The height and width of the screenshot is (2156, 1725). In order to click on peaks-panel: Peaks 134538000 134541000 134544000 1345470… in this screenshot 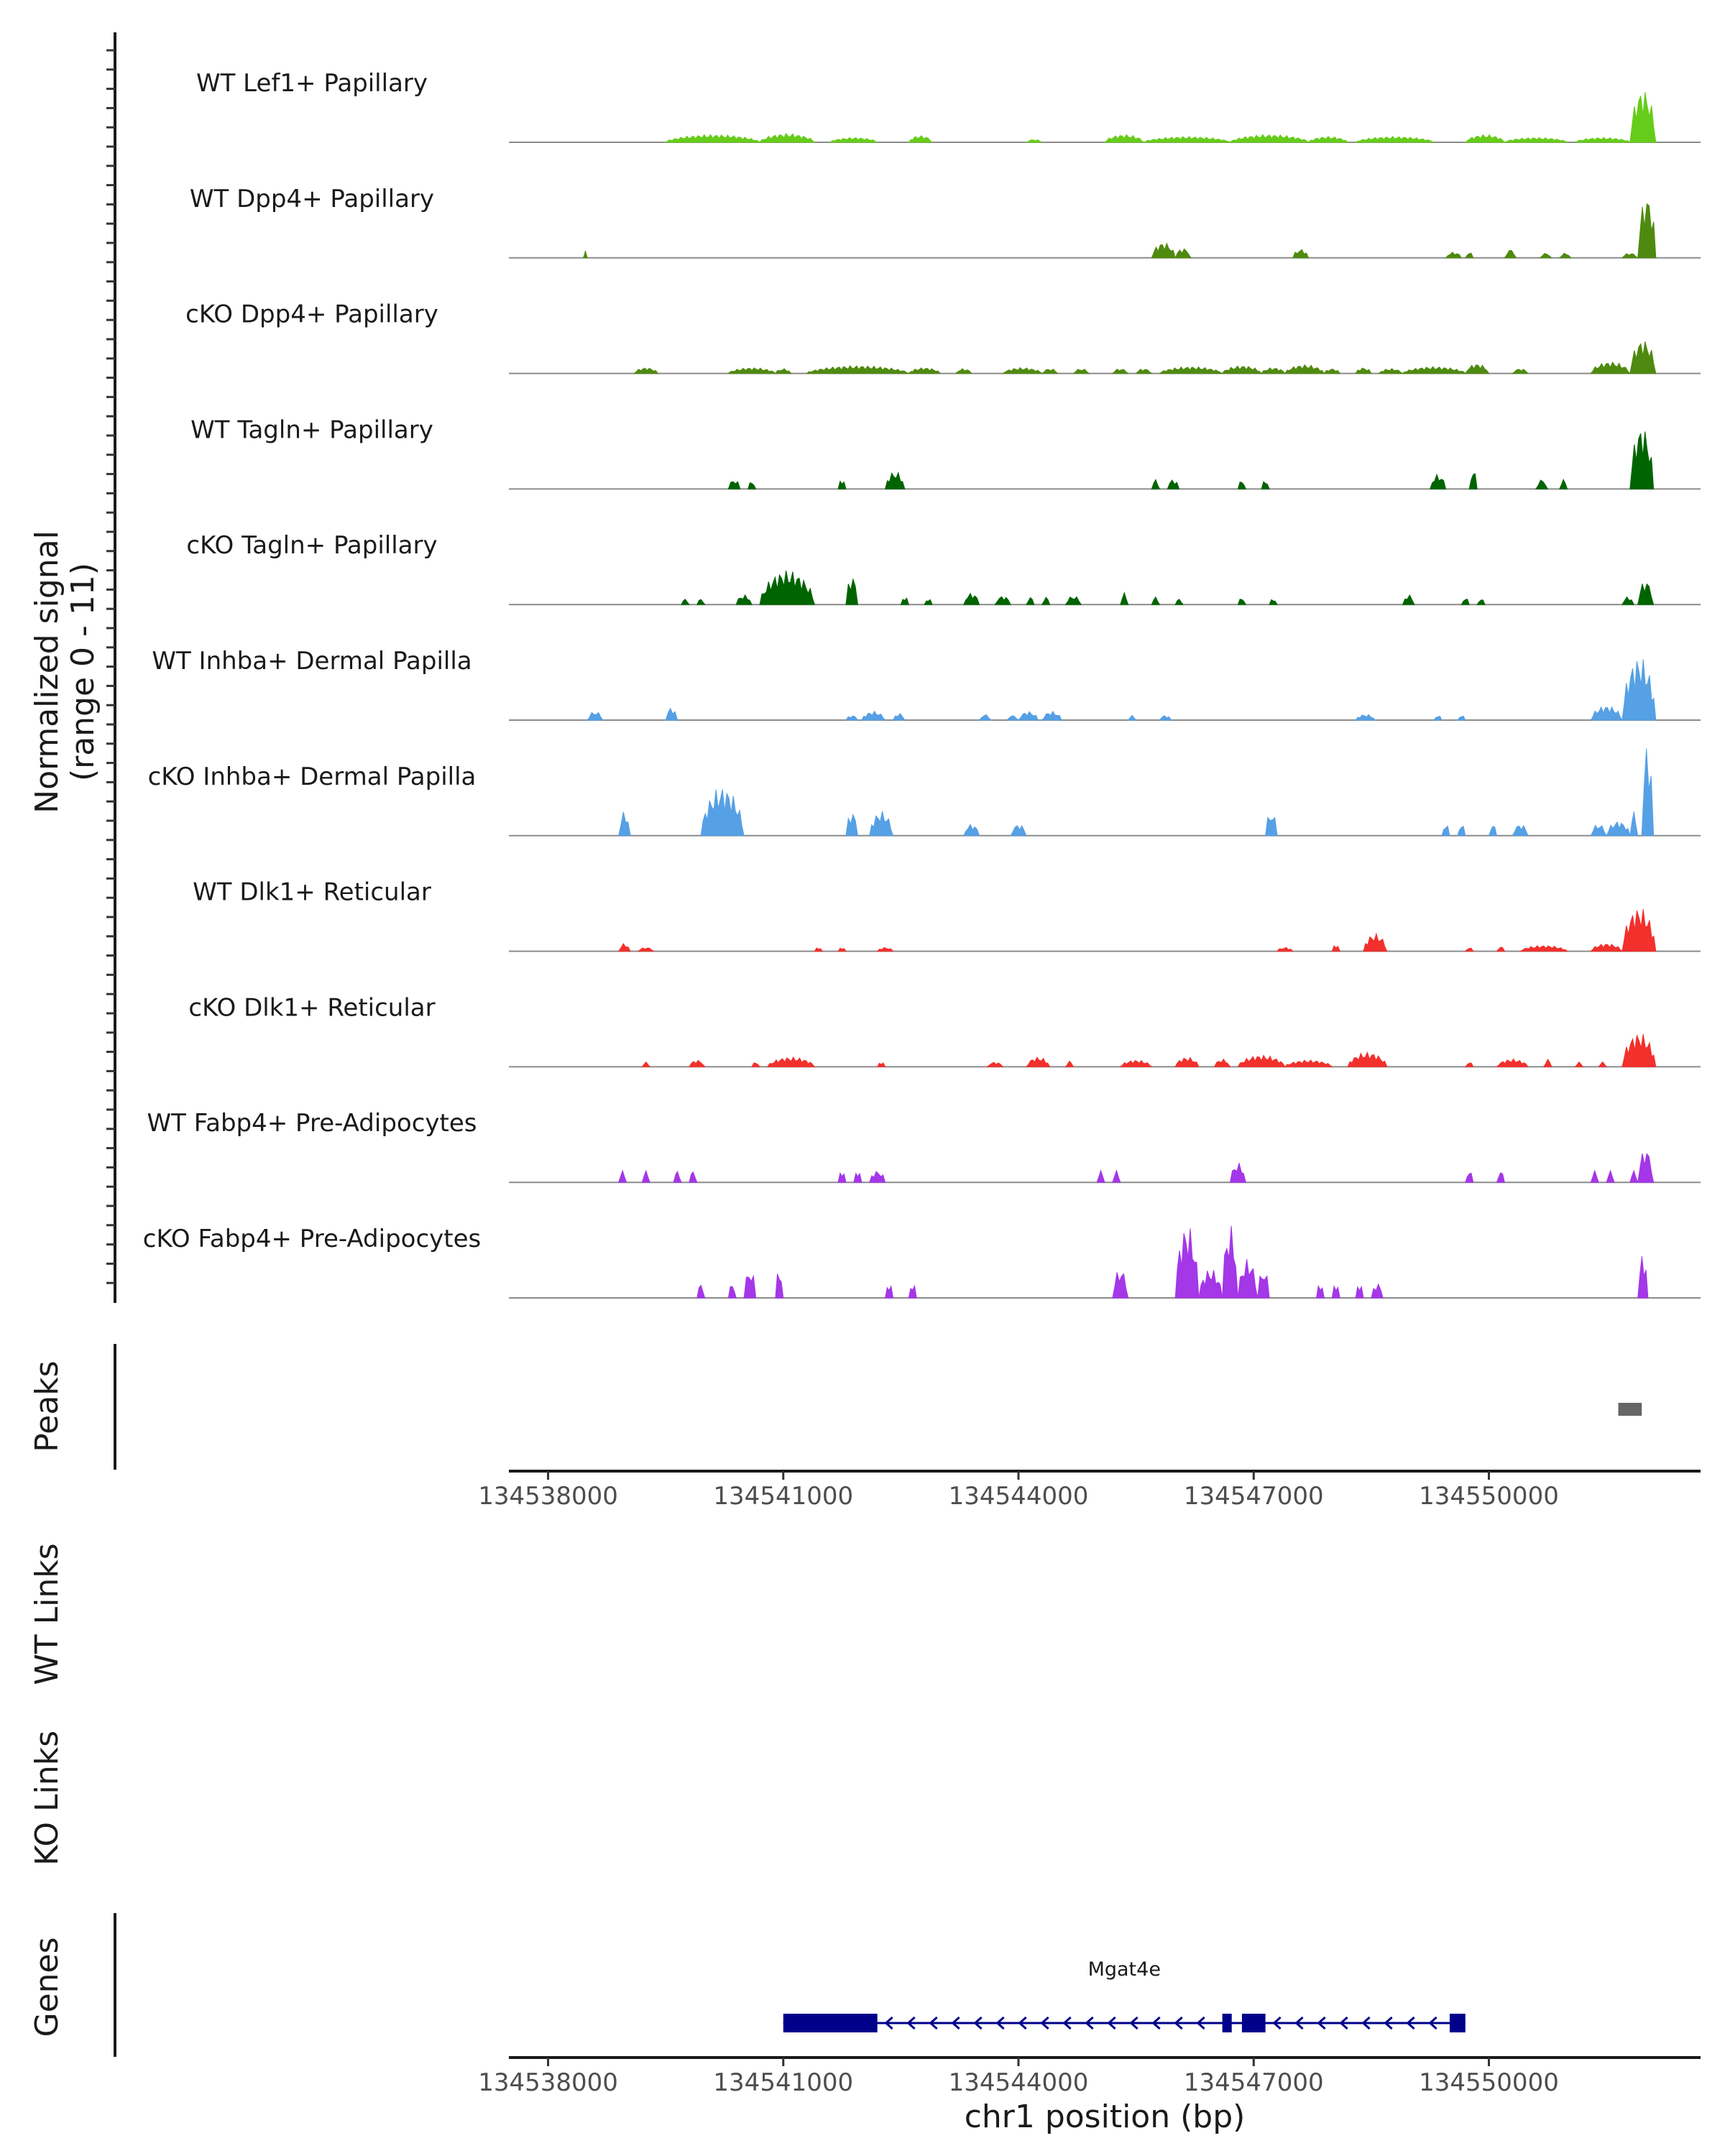, I will do `click(865, 1427)`.